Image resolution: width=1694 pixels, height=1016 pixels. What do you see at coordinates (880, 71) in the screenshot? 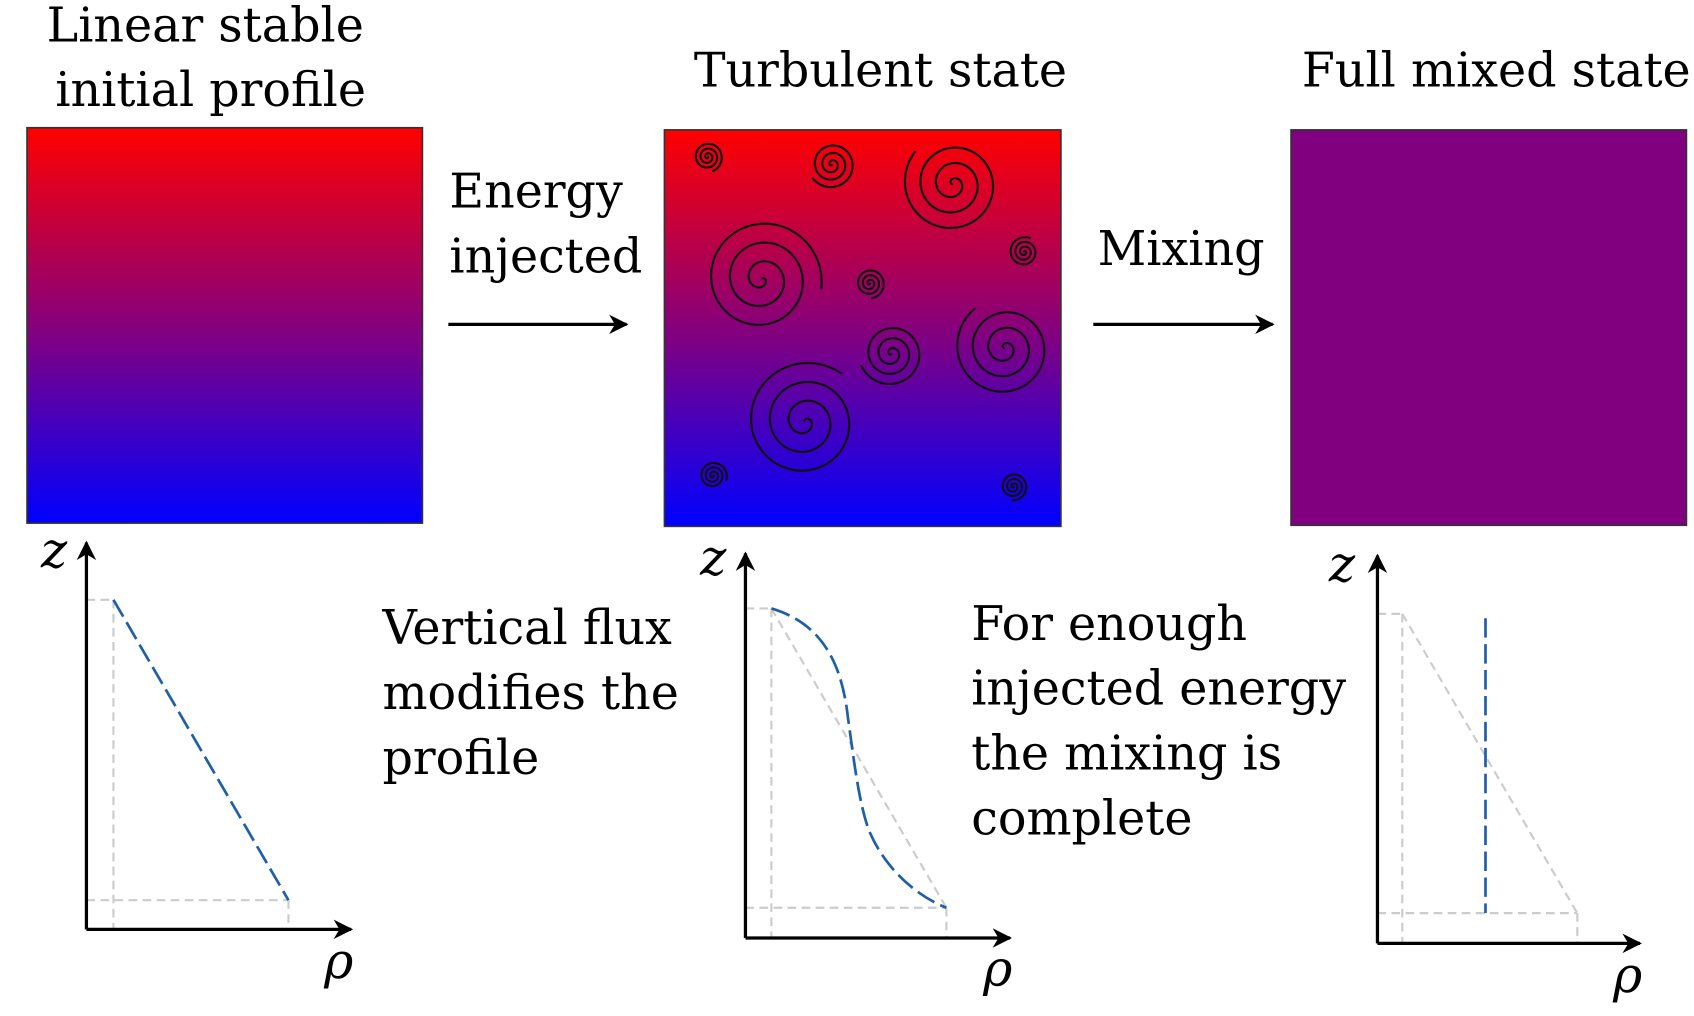
I see `panel-title: Turbulent state` at bounding box center [880, 71].